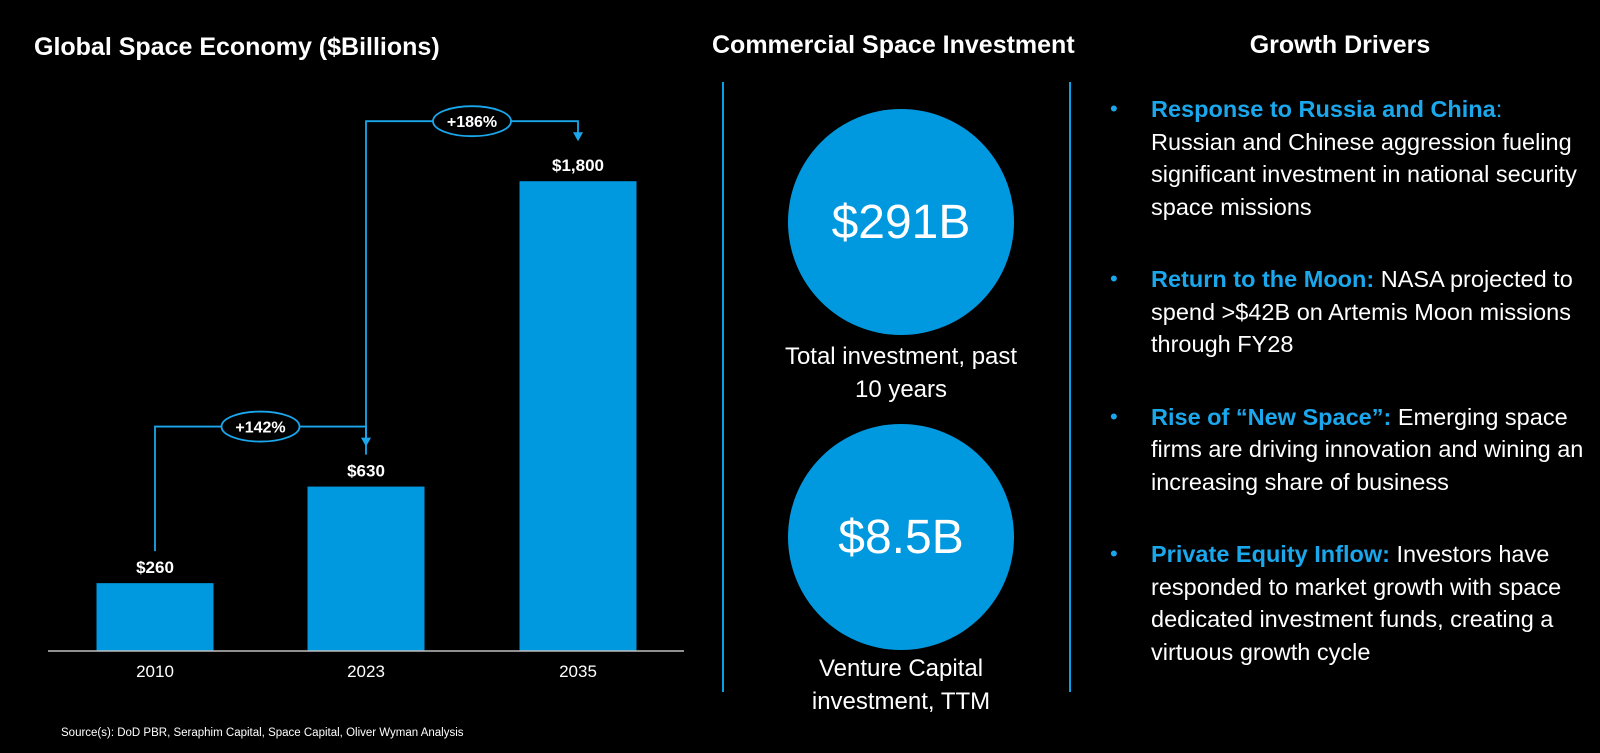 Image resolution: width=1600 pixels, height=753 pixels. I want to click on venture-capital-value: $8.5B, so click(901, 537).